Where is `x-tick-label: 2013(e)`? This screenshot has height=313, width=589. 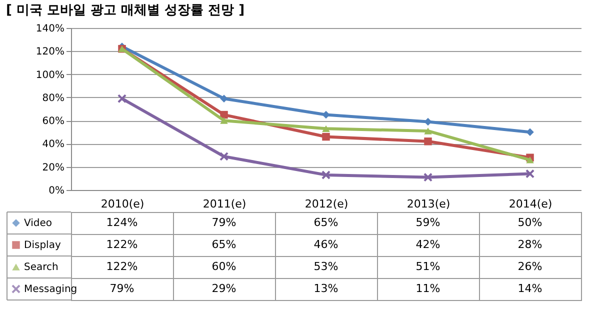
x-tick-label: 2013(e) is located at coordinates (428, 204).